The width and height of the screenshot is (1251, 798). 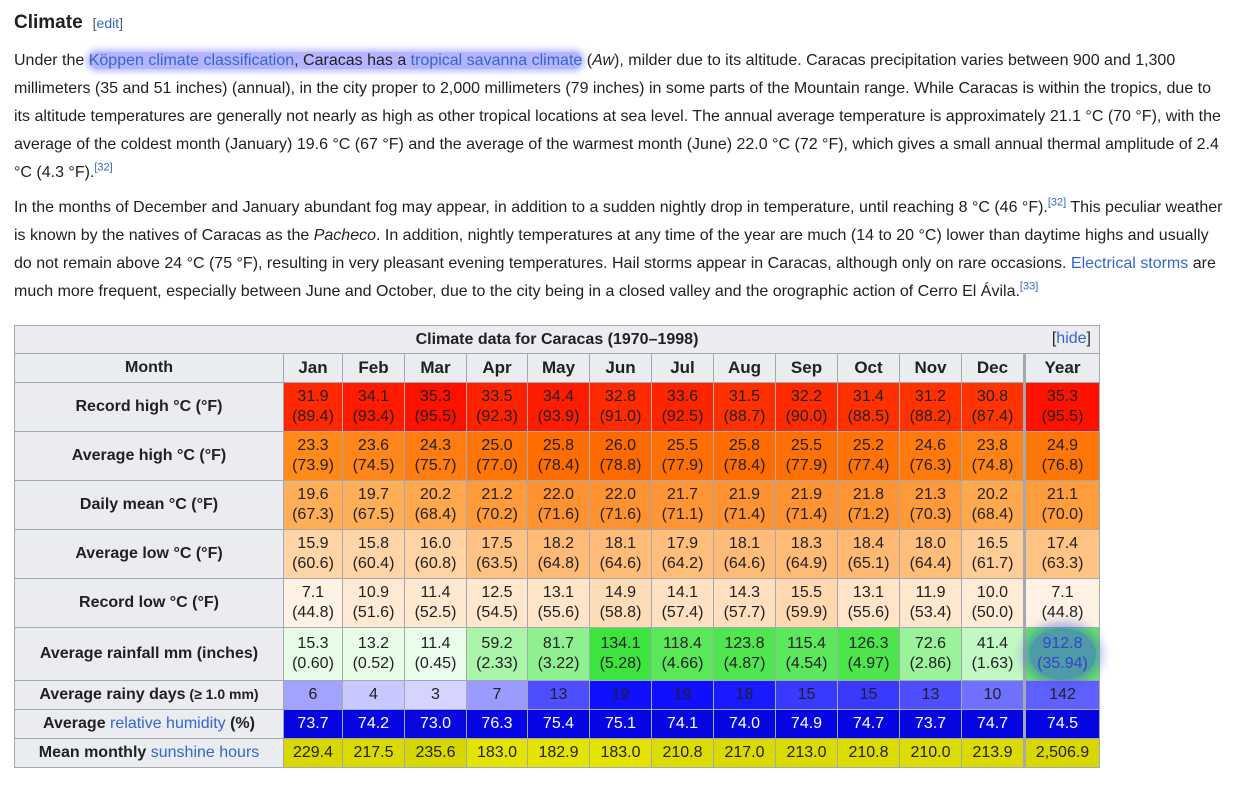 What do you see at coordinates (435, 753) in the screenshot?
I see `data-cell: 235.6` at bounding box center [435, 753].